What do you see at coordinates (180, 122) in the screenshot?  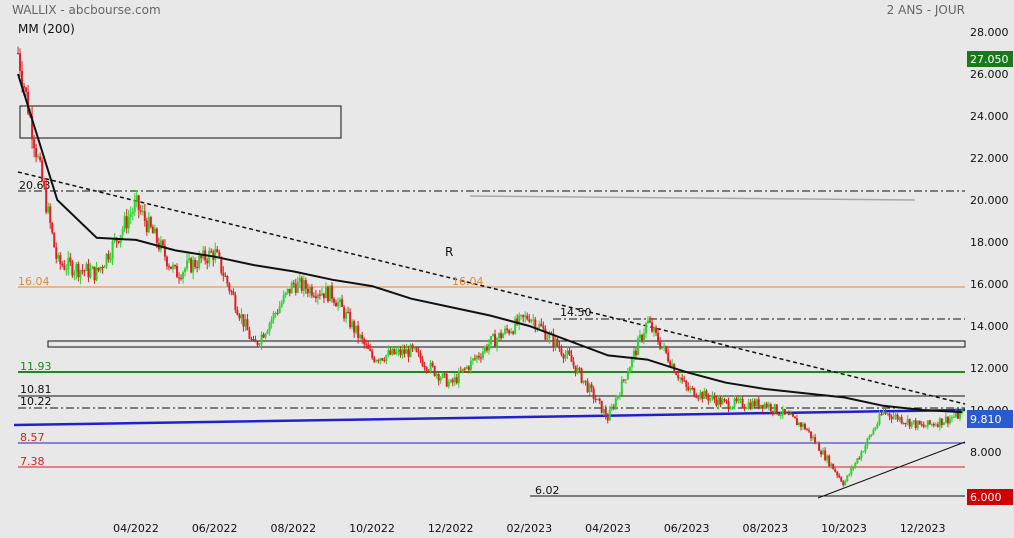 I see `range-box-top` at bounding box center [180, 122].